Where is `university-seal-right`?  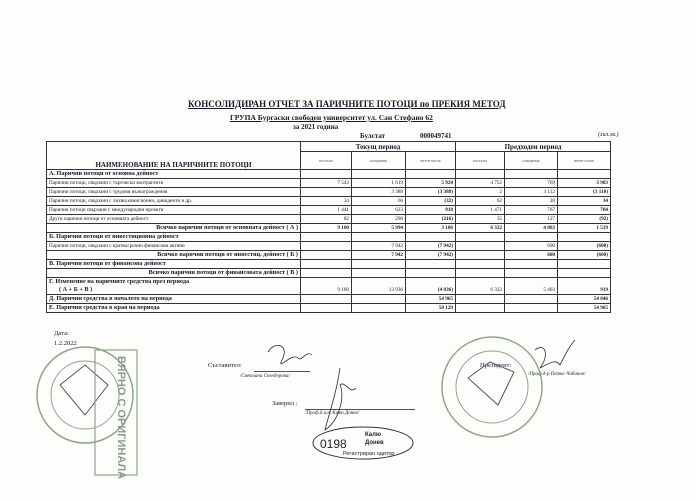
university-seal-right is located at coordinates (492, 387).